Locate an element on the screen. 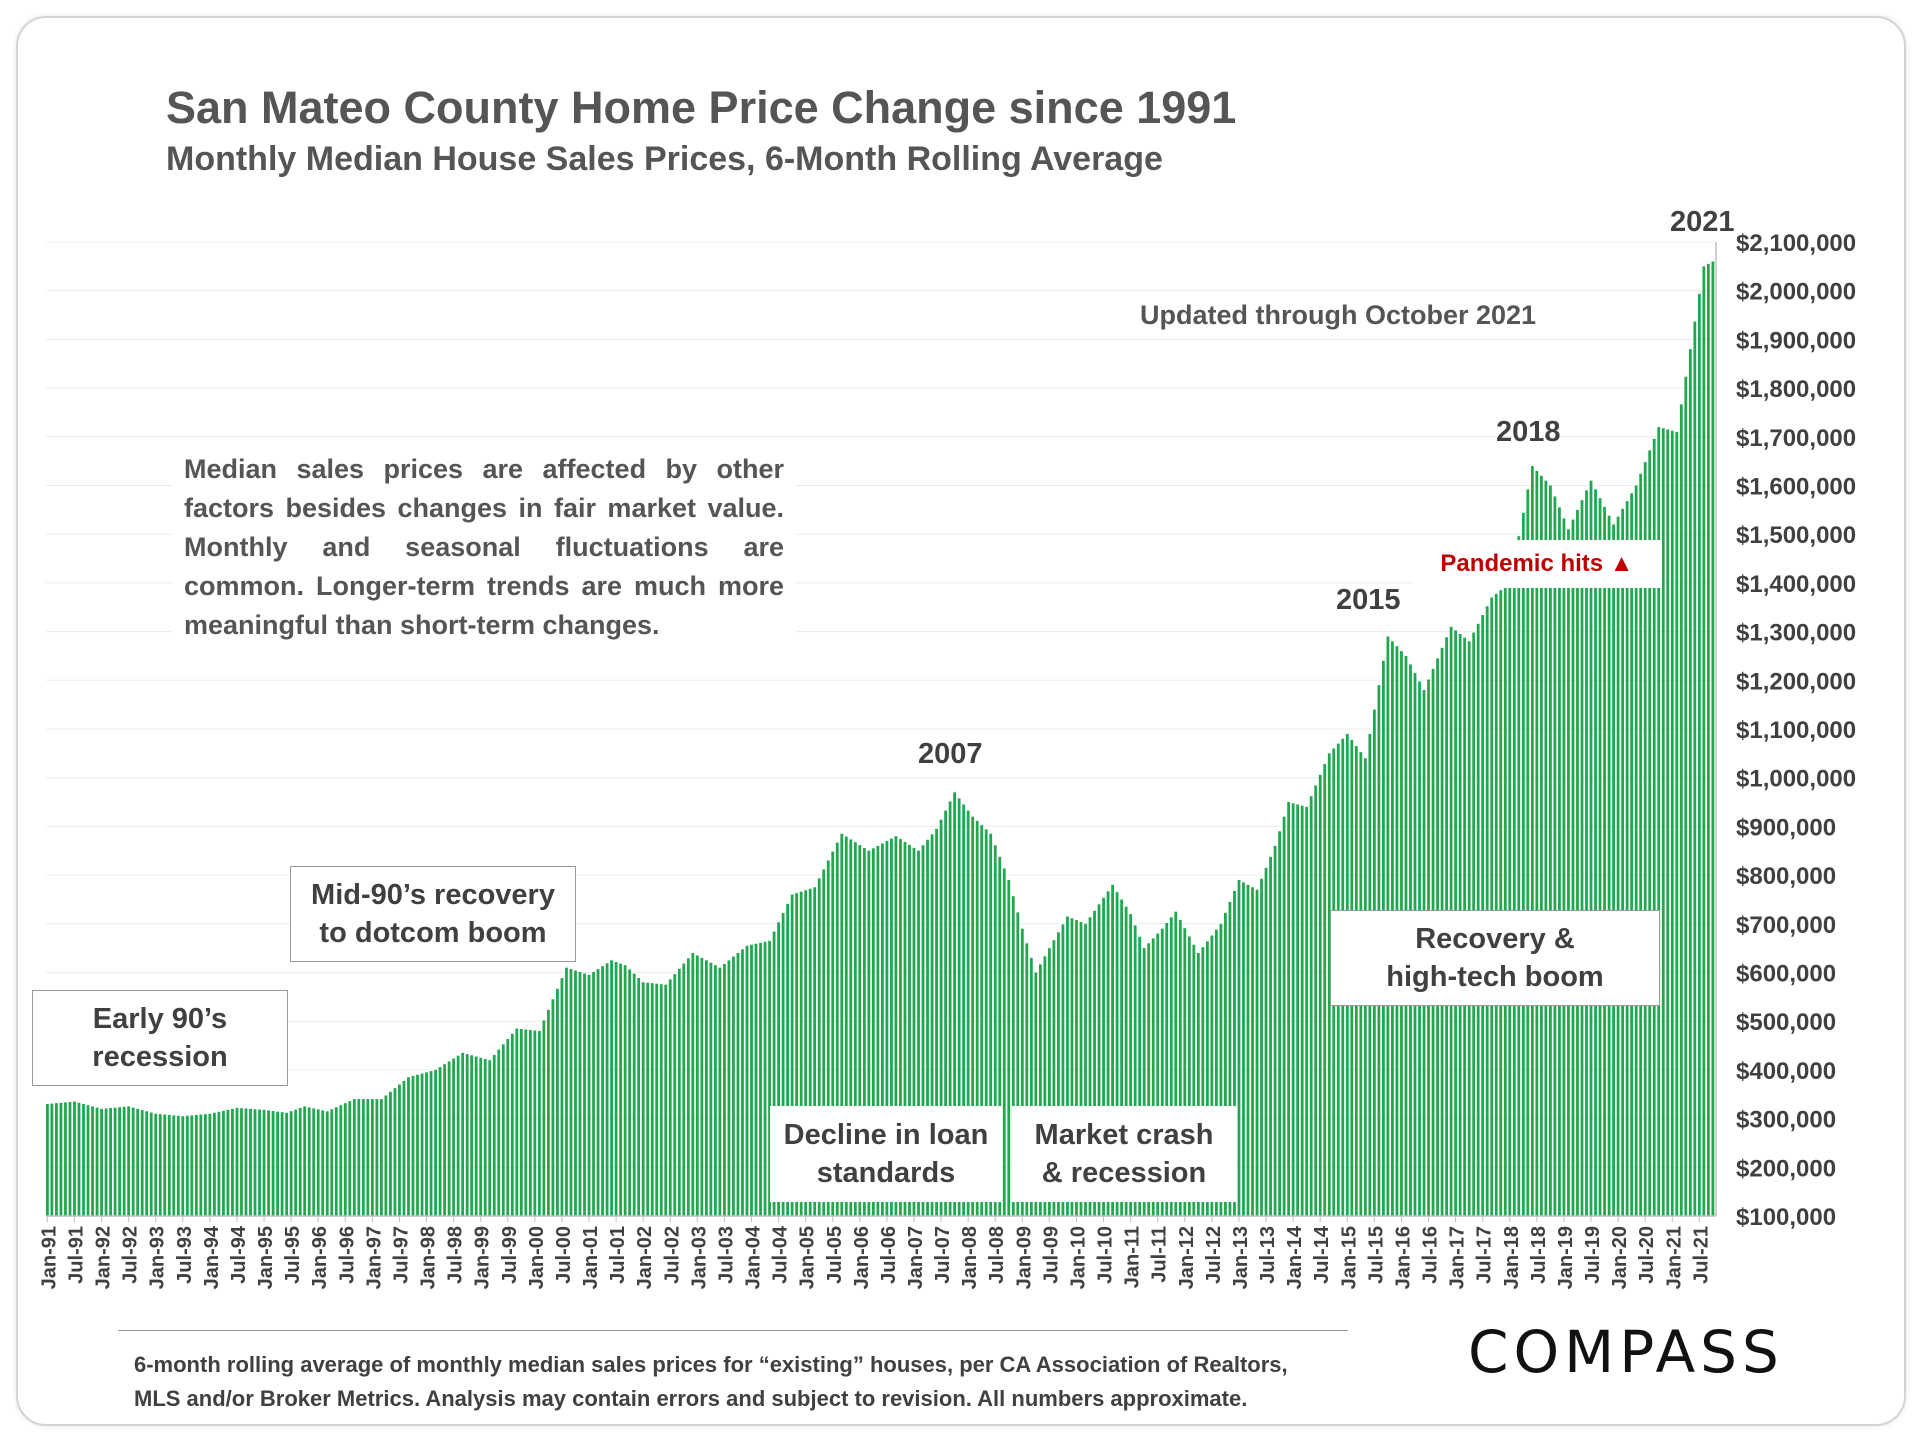  x-tick-label: Jul-94 is located at coordinates (239, 1254).